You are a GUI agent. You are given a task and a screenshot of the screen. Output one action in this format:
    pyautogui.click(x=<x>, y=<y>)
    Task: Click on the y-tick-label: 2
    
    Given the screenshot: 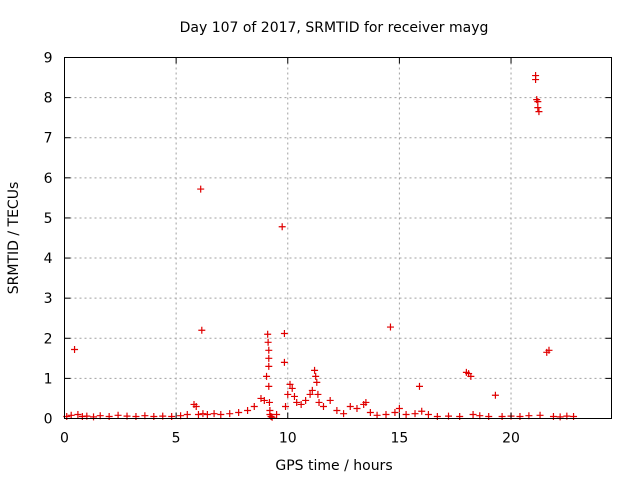 What is the action you would take?
    pyautogui.click(x=48, y=339)
    